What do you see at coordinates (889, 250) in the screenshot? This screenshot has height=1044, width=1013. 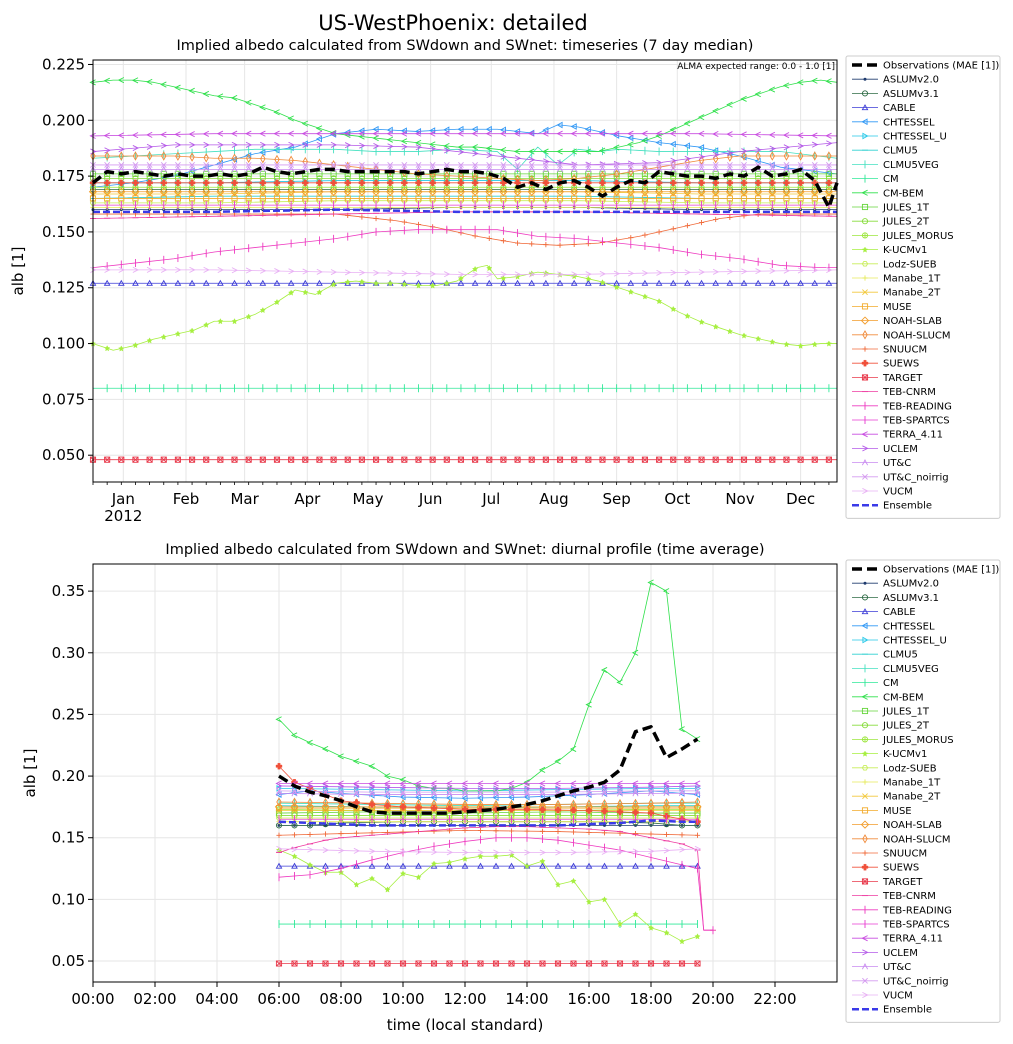 I see `top-legend-item-k-ucmv1: K-UCMv1` at bounding box center [889, 250].